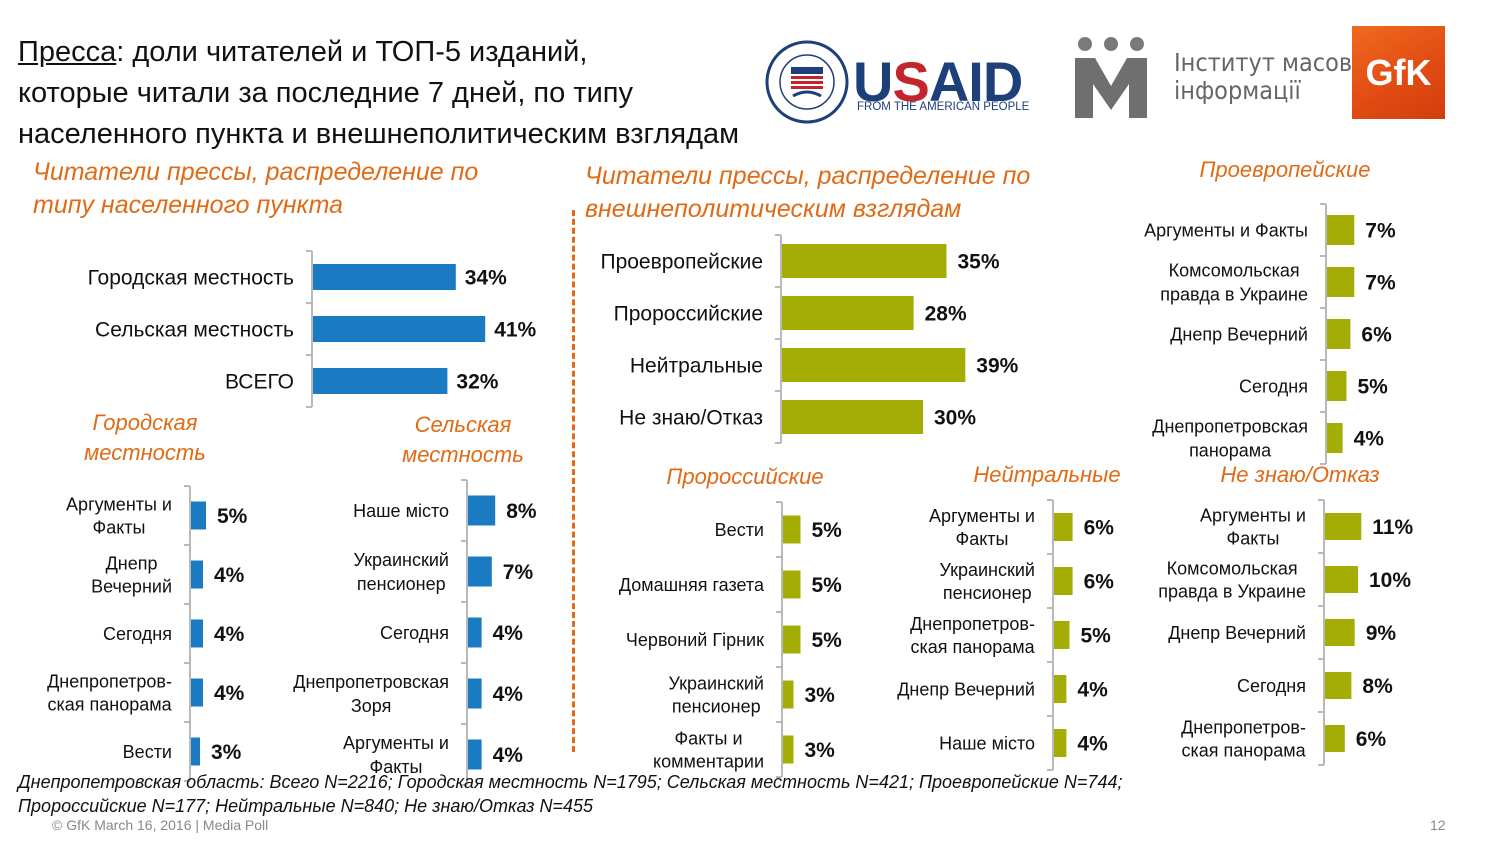 This screenshot has width=1500, height=844. Describe the element at coordinates (1111, 77) in the screenshot. I see `imi-people-icon` at that location.